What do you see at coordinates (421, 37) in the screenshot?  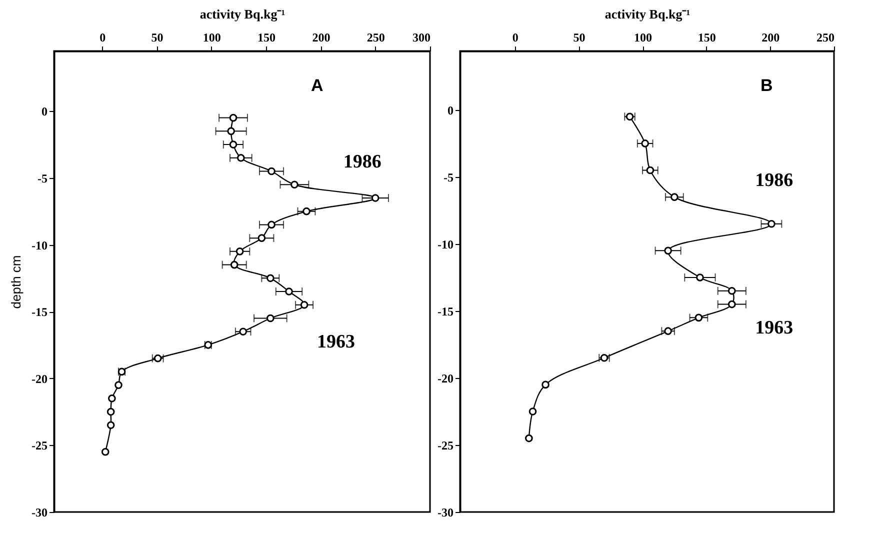 I see `x-tick-label: 300` at bounding box center [421, 37].